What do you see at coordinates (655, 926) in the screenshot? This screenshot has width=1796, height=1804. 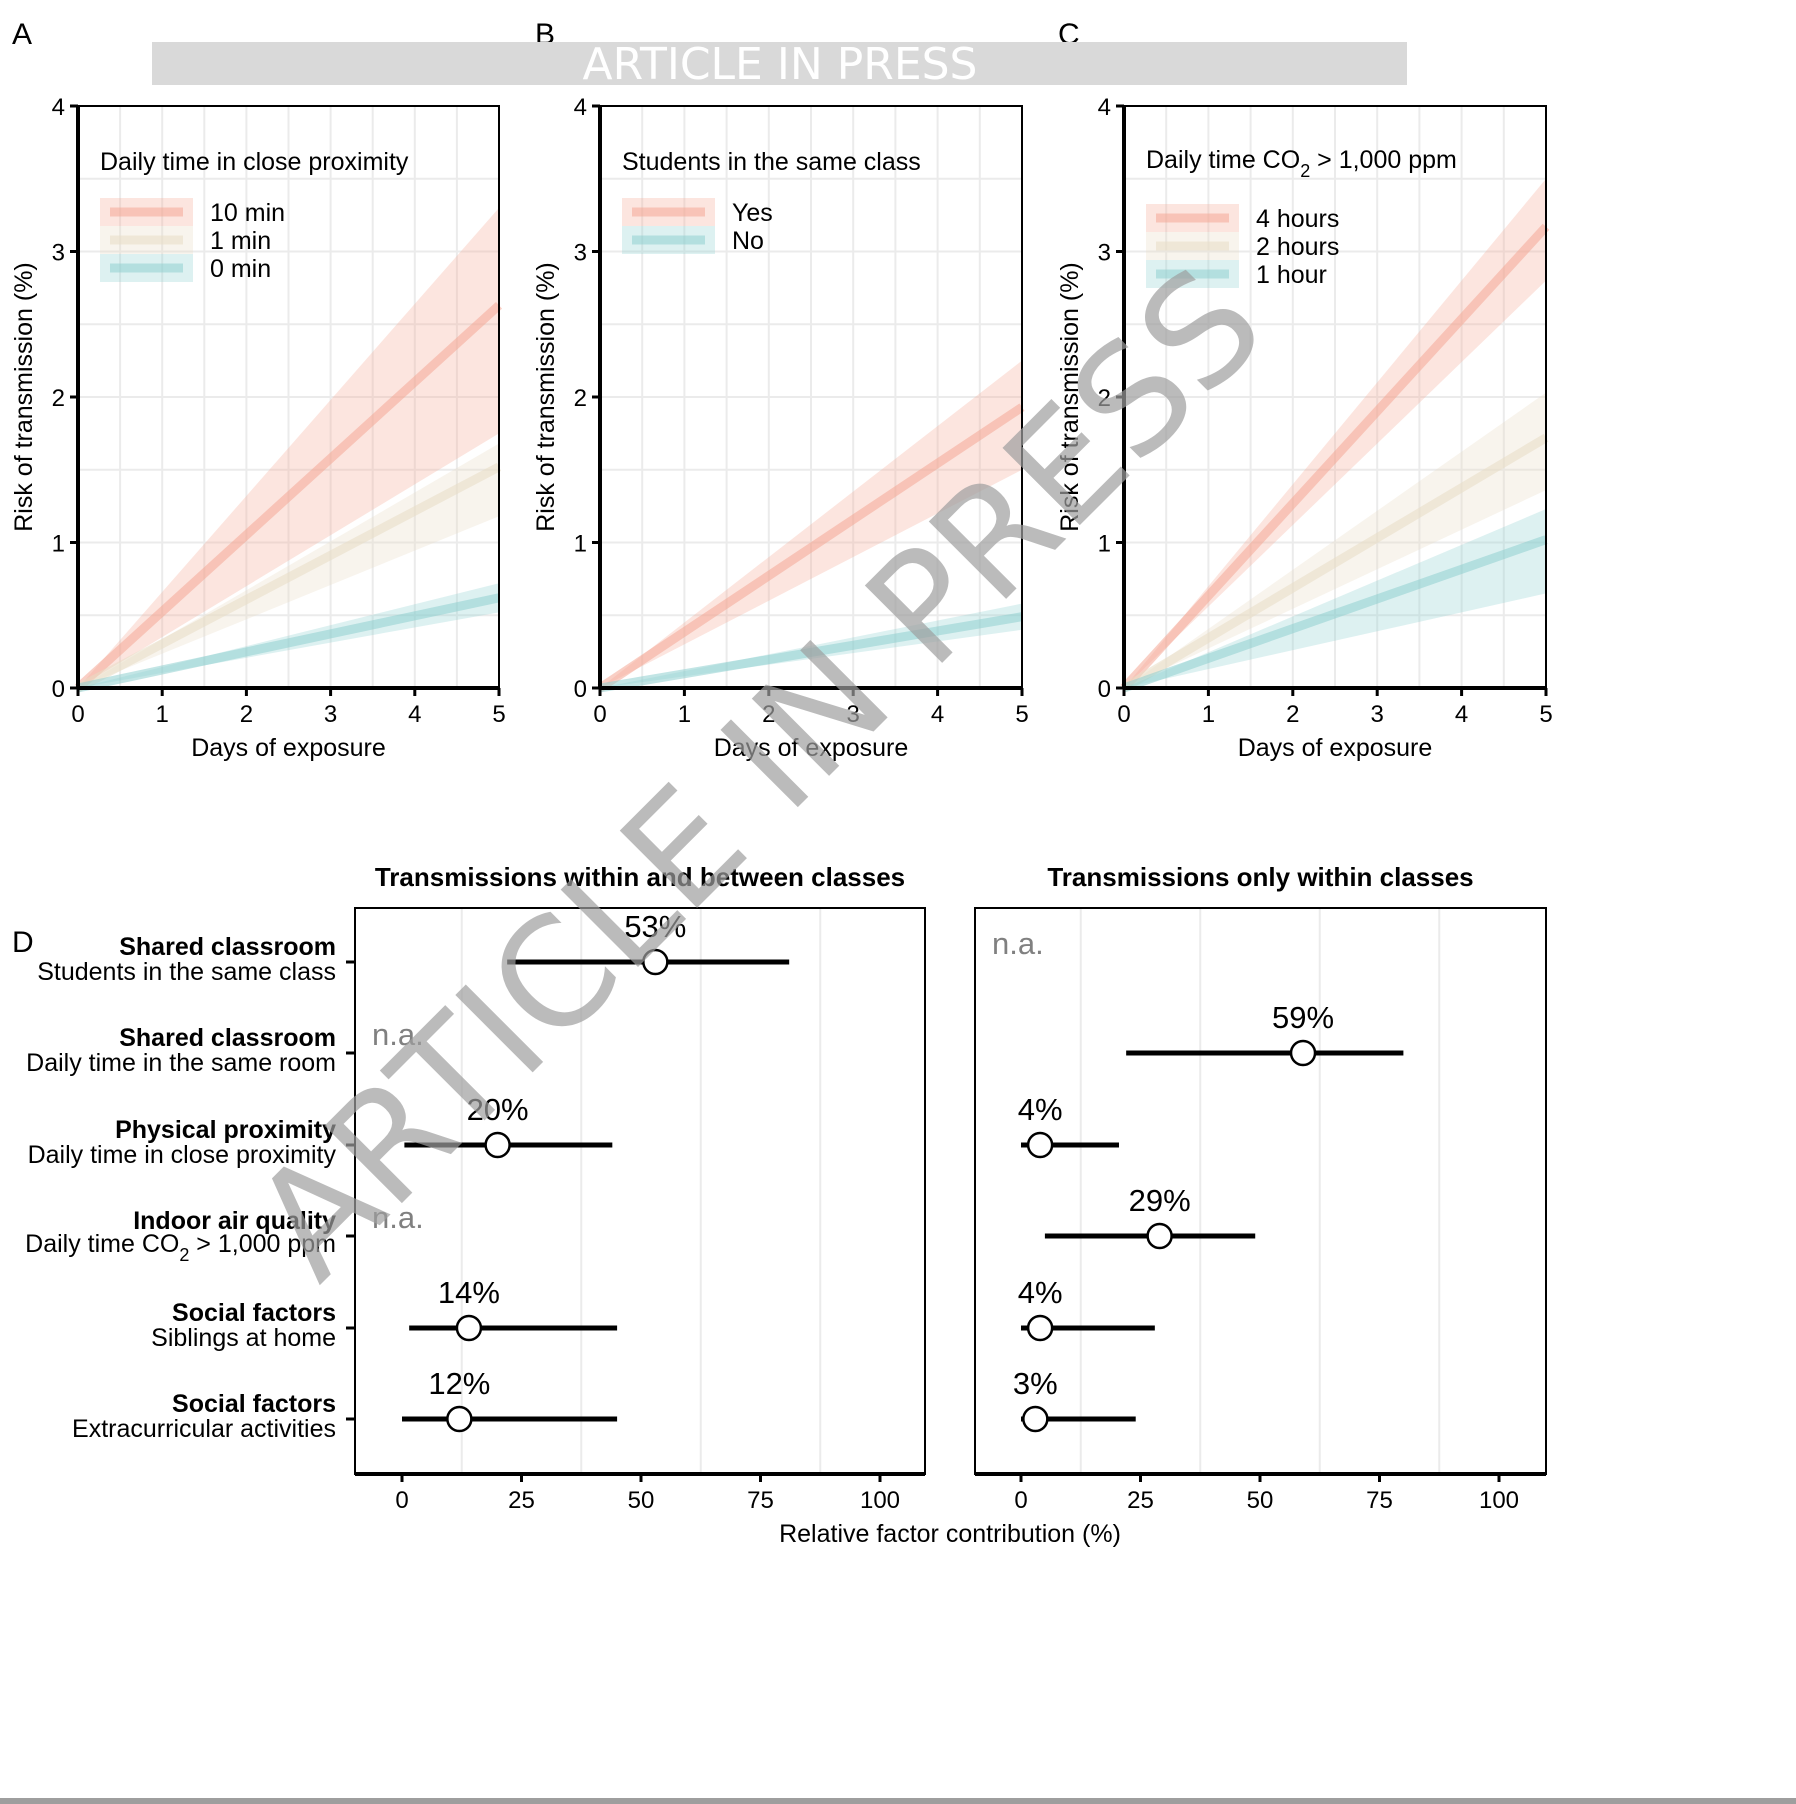 I see `value-label: 53%` at bounding box center [655, 926].